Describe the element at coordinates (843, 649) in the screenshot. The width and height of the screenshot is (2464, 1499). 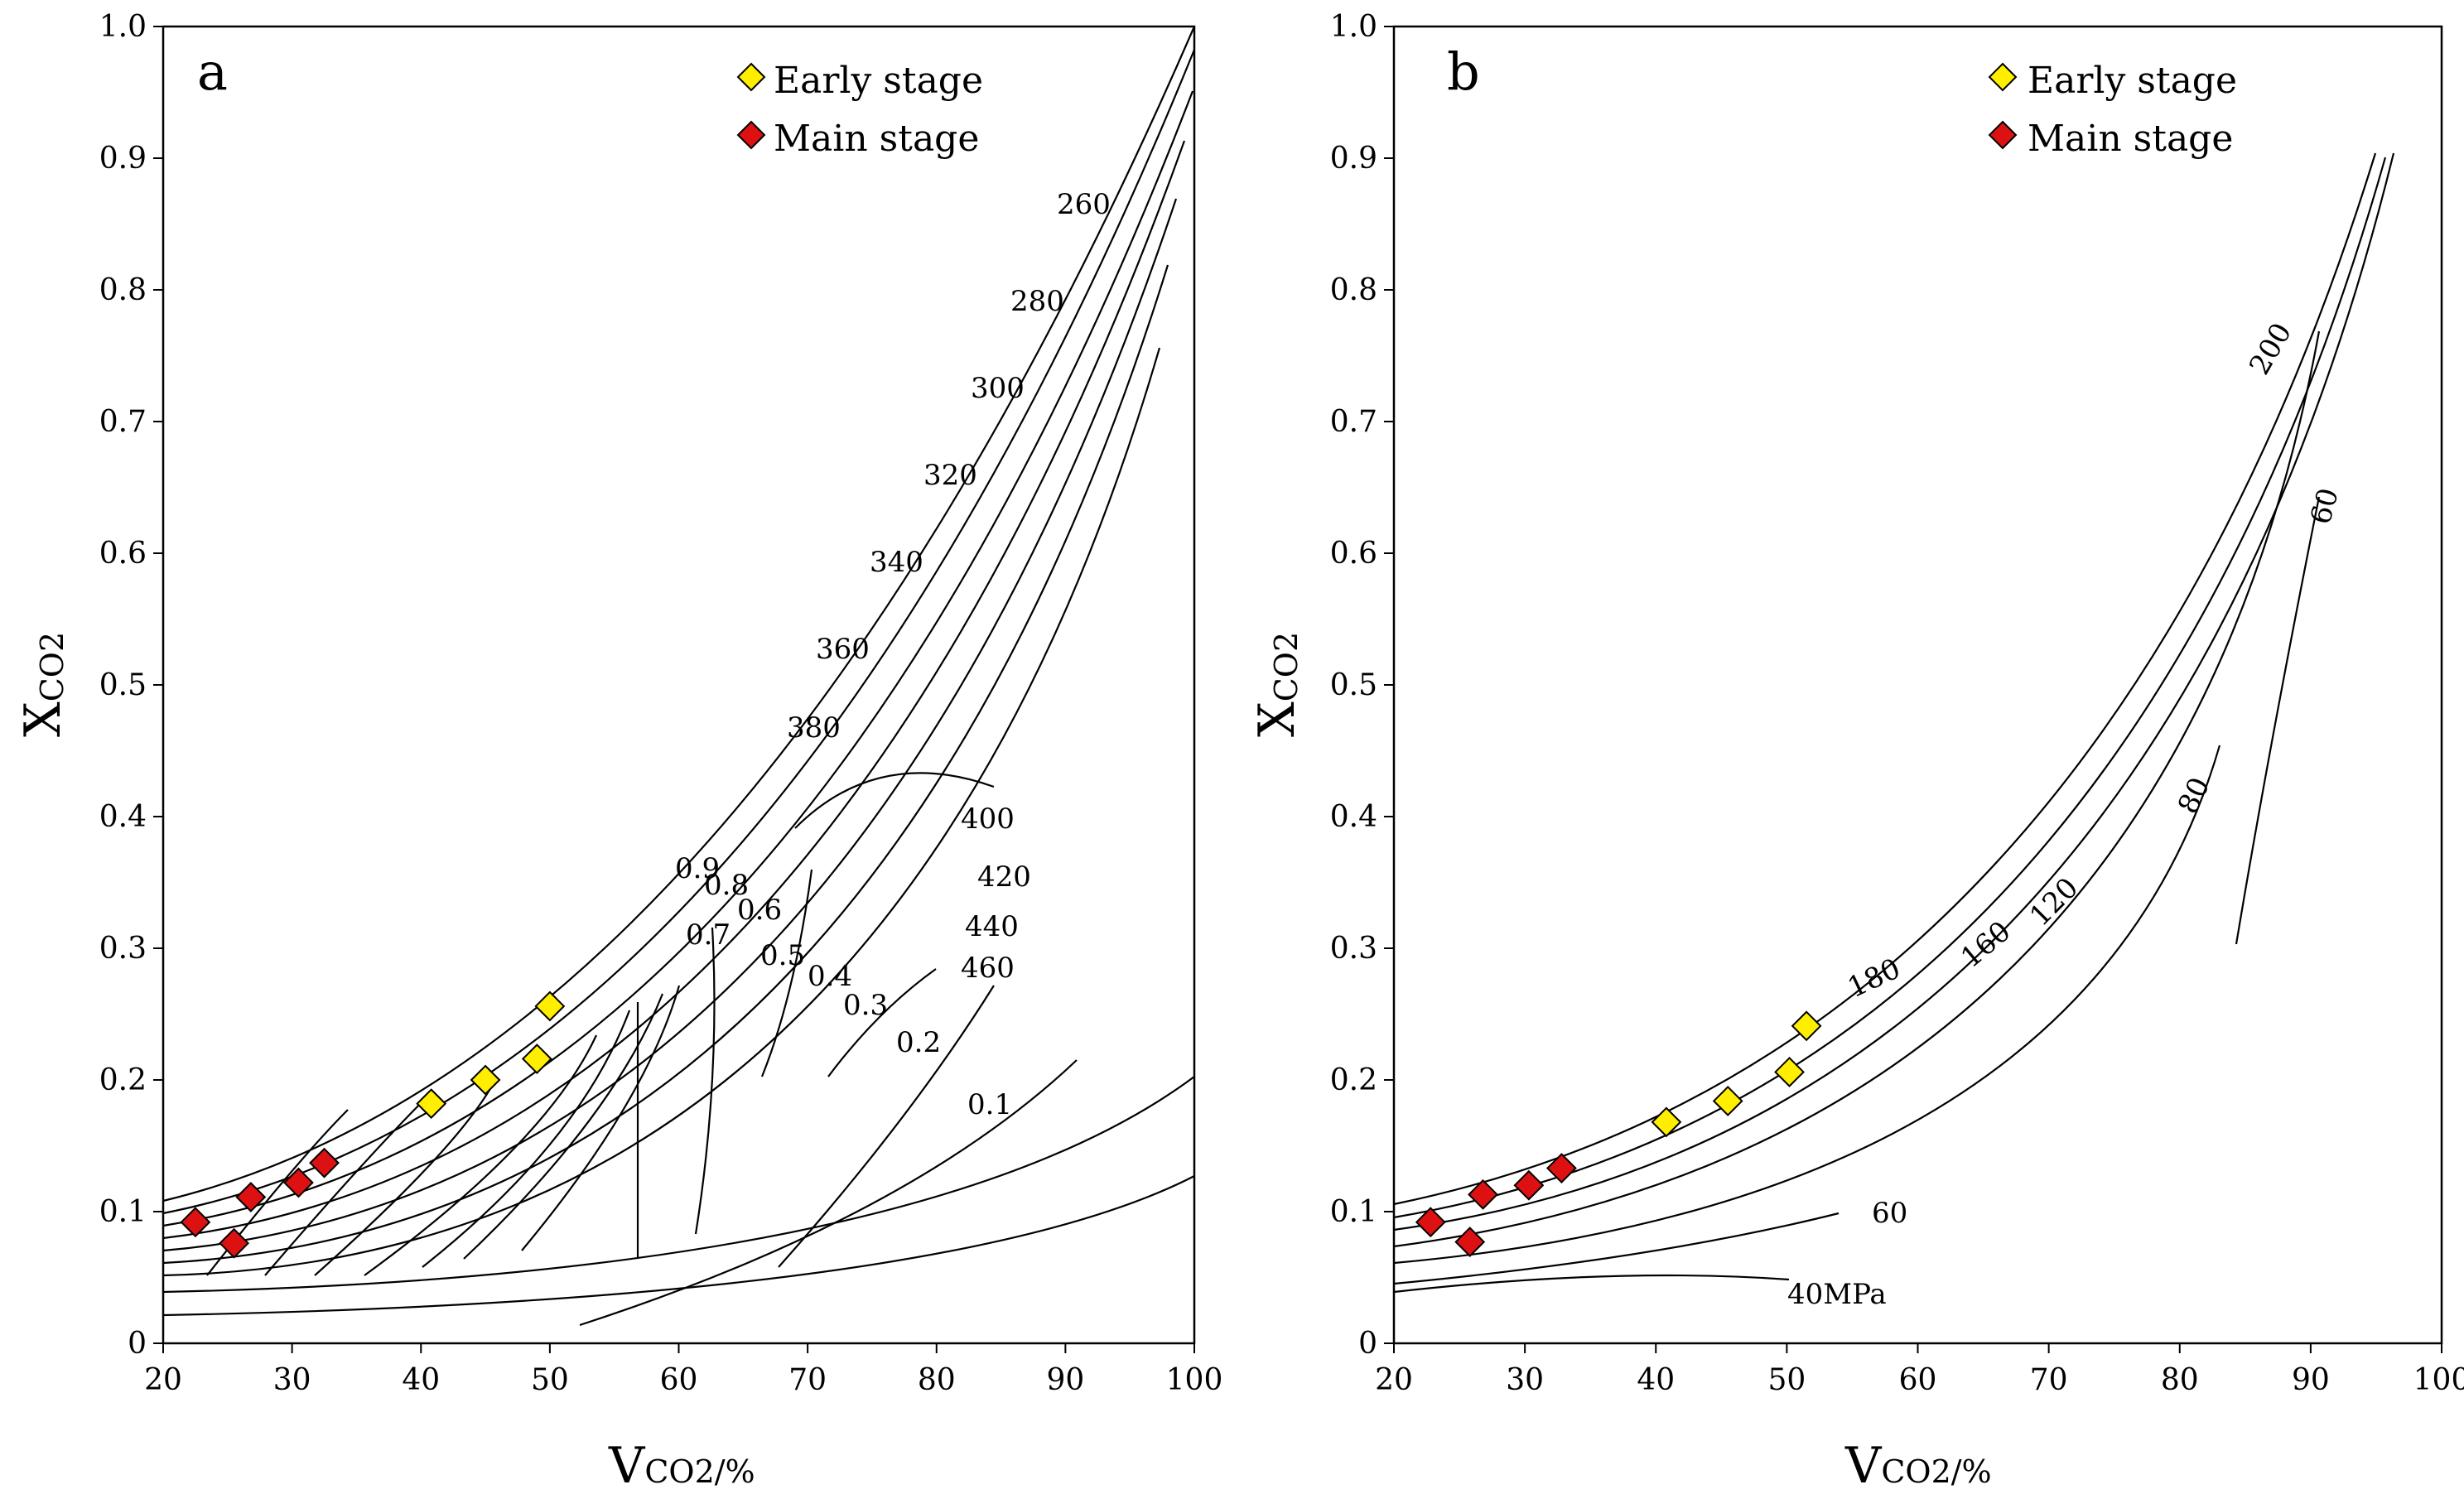
I see `svg-text: 360` at that location.